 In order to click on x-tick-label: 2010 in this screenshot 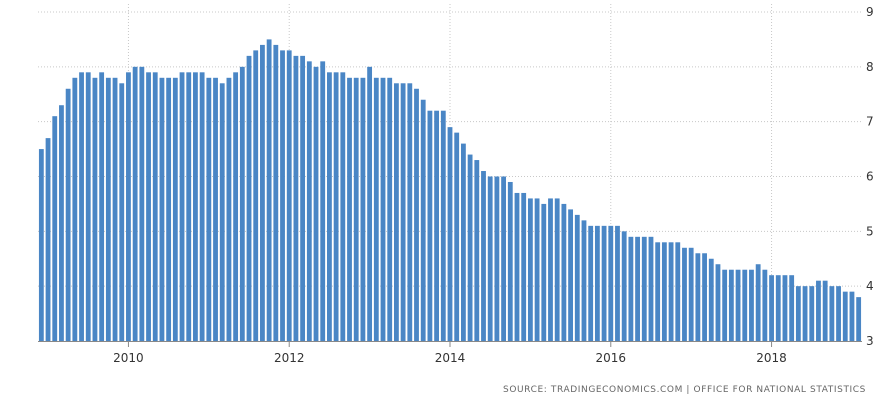, I will do `click(128, 358)`.